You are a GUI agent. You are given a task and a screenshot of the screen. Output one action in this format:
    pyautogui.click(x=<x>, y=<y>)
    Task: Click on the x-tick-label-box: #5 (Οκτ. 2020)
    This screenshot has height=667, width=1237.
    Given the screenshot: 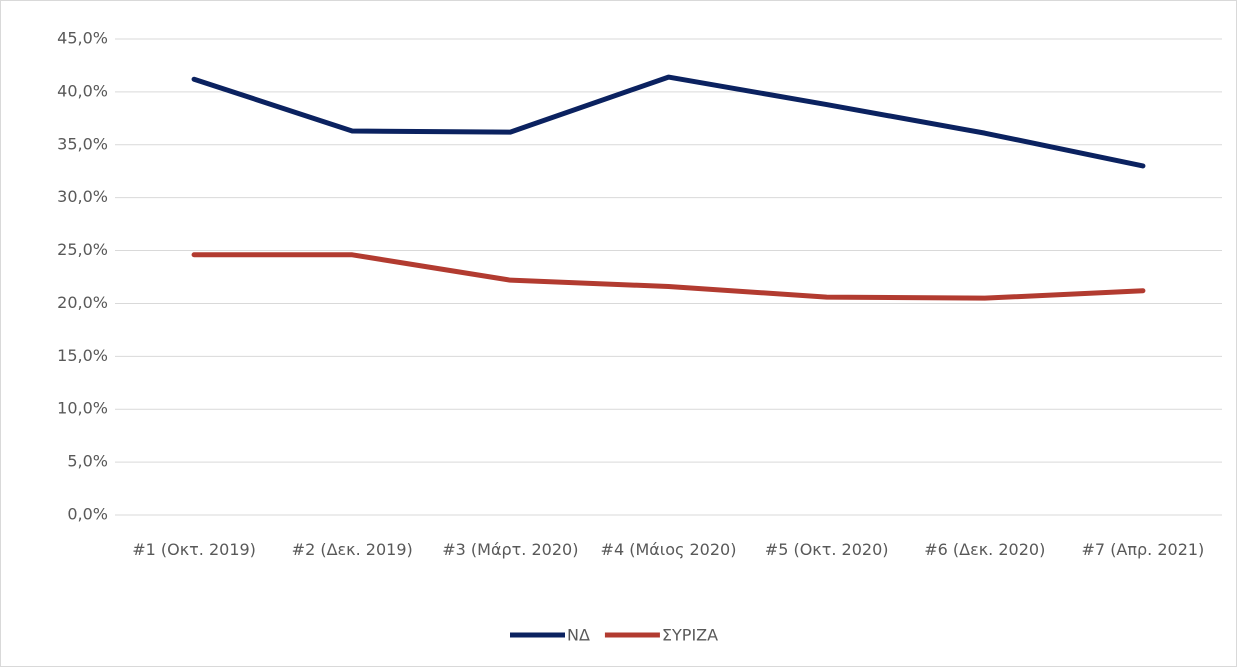 What is the action you would take?
    pyautogui.click(x=826, y=549)
    